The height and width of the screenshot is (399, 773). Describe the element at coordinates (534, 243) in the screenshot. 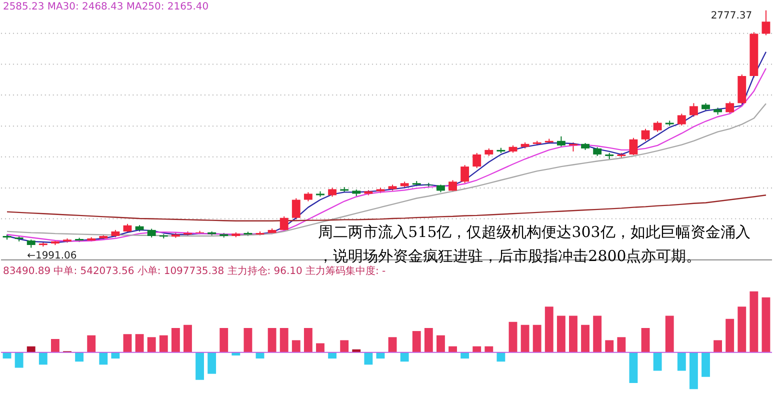

I see `annotation: 周二两市流入515亿，仅超级机构便达303亿，如此巨幅资金涌入，说明场外资金疯狂进驻，后市股指冲击2800点亦可期。` at that location.